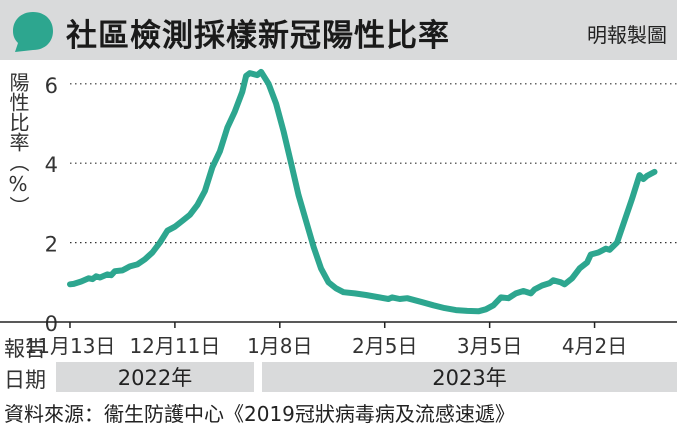 Image resolution: width=677 pixels, height=428 pixels. What do you see at coordinates (155, 377) in the screenshot?
I see `year-band-2022: 2022年` at bounding box center [155, 377].